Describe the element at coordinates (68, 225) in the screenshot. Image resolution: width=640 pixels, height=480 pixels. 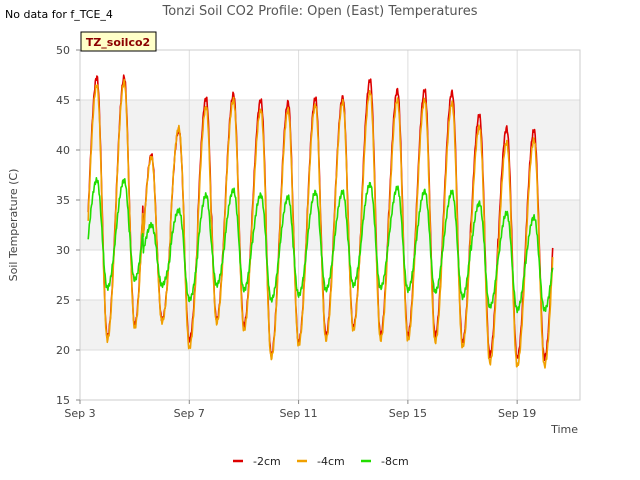
I see `y-ticks: 15 20 25 30 35 40 45 50` at that location.